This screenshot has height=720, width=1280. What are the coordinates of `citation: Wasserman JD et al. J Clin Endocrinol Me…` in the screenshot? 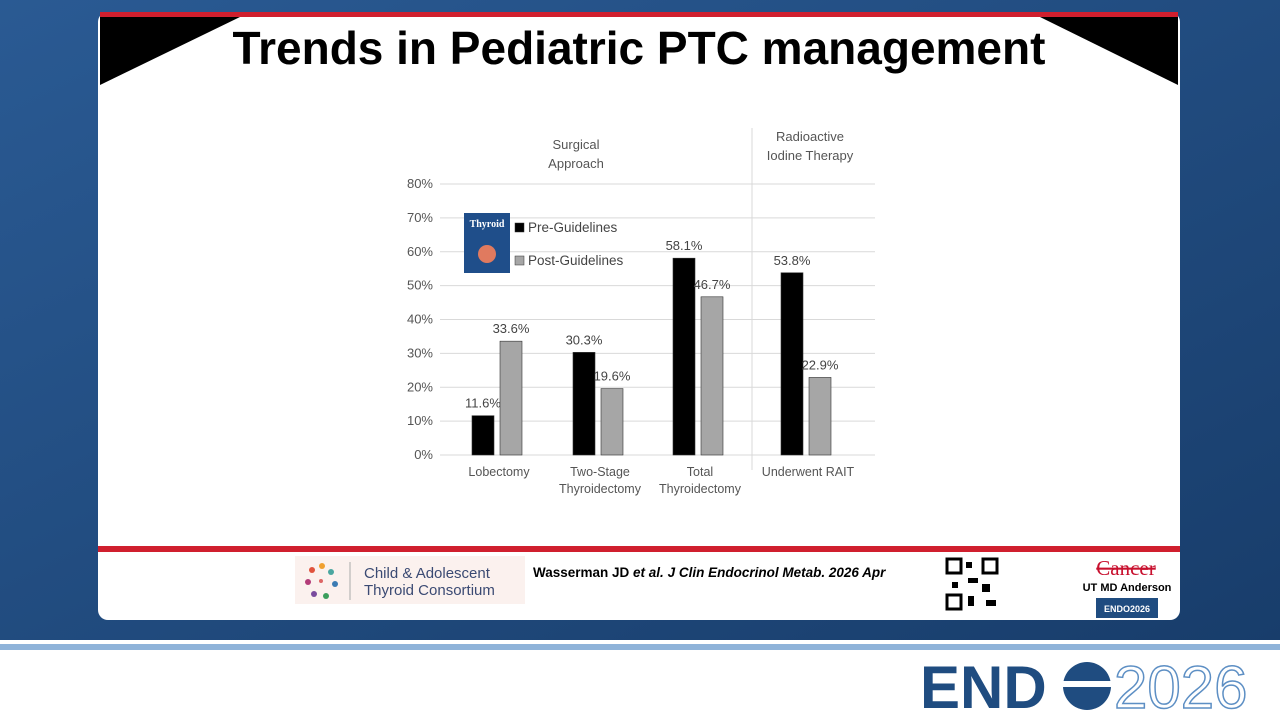 It's located at (709, 572).